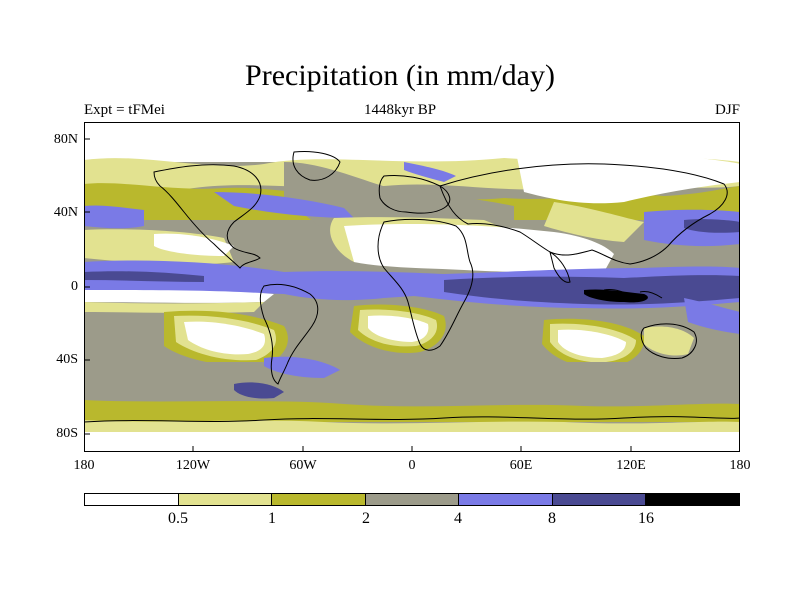 The width and height of the screenshot is (800, 600). Describe the element at coordinates (430, 172) in the screenshot. I see `norwegian-blue` at that location.